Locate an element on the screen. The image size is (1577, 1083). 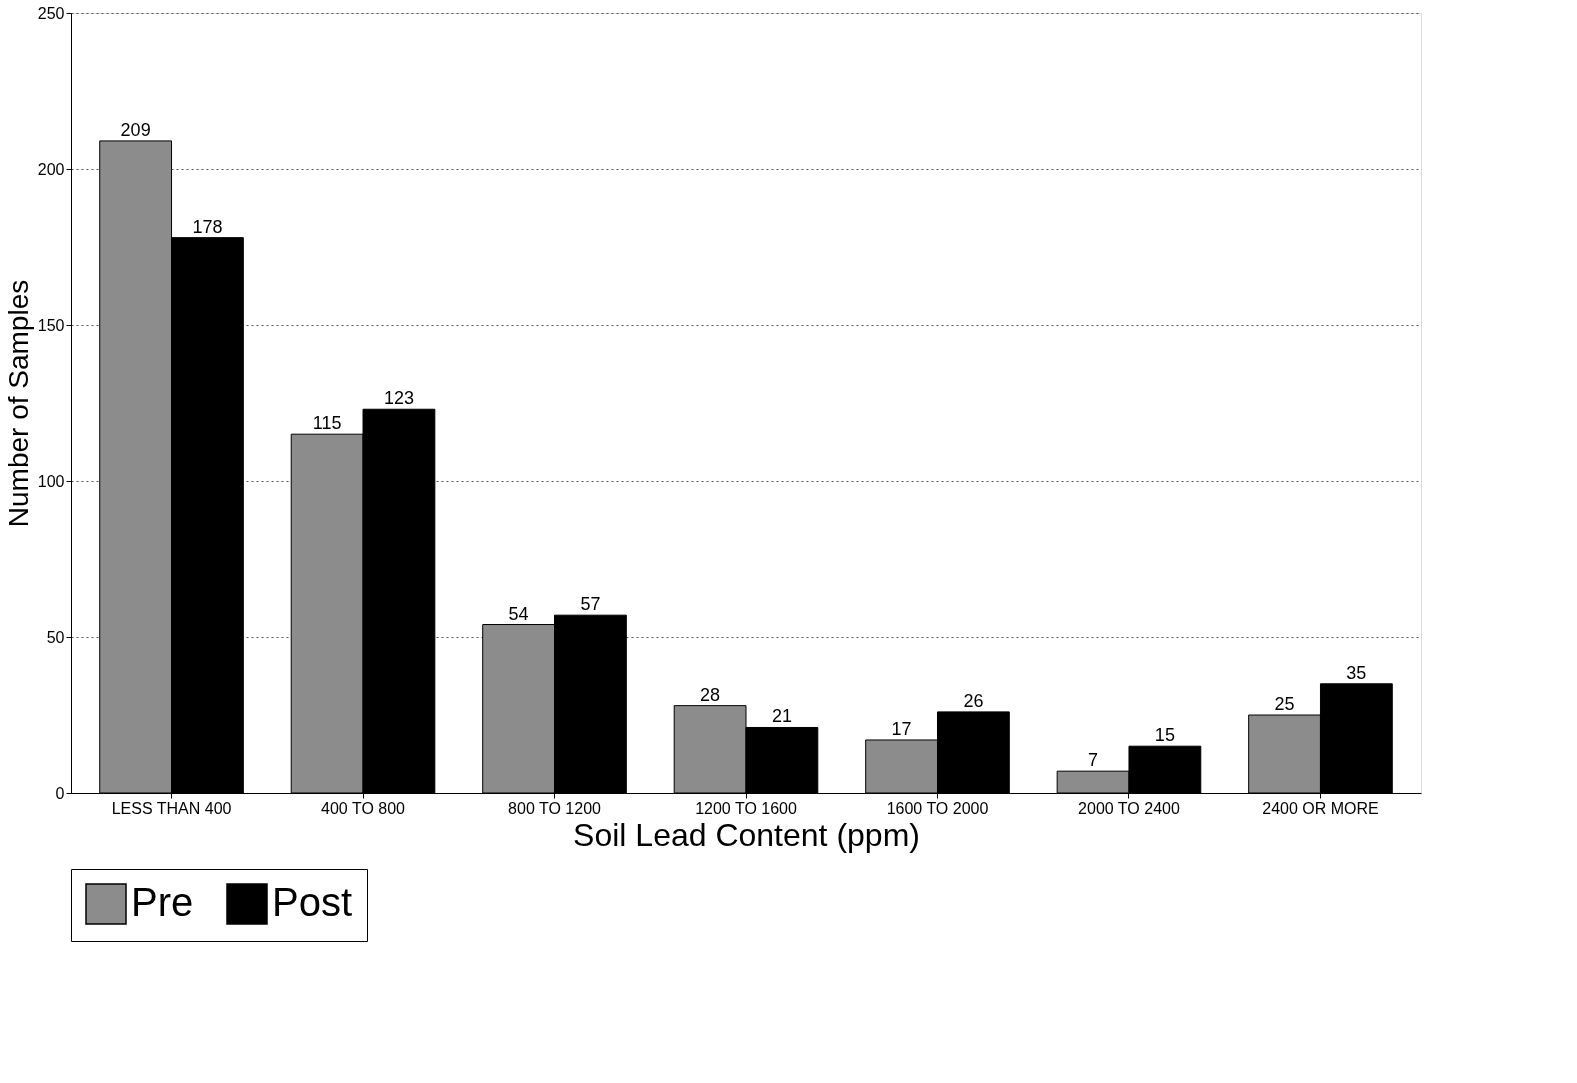
x-axis-title: Soil Lead Content (ppm) is located at coordinates (746, 834).